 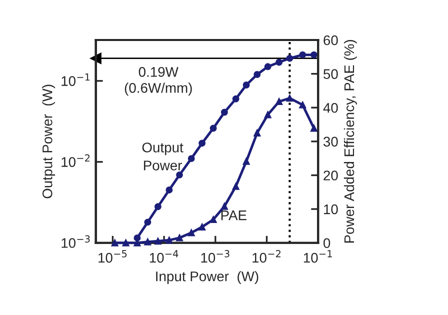 What do you see at coordinates (326, 243) in the screenshot?
I see `y2-tick-label: 0` at bounding box center [326, 243].